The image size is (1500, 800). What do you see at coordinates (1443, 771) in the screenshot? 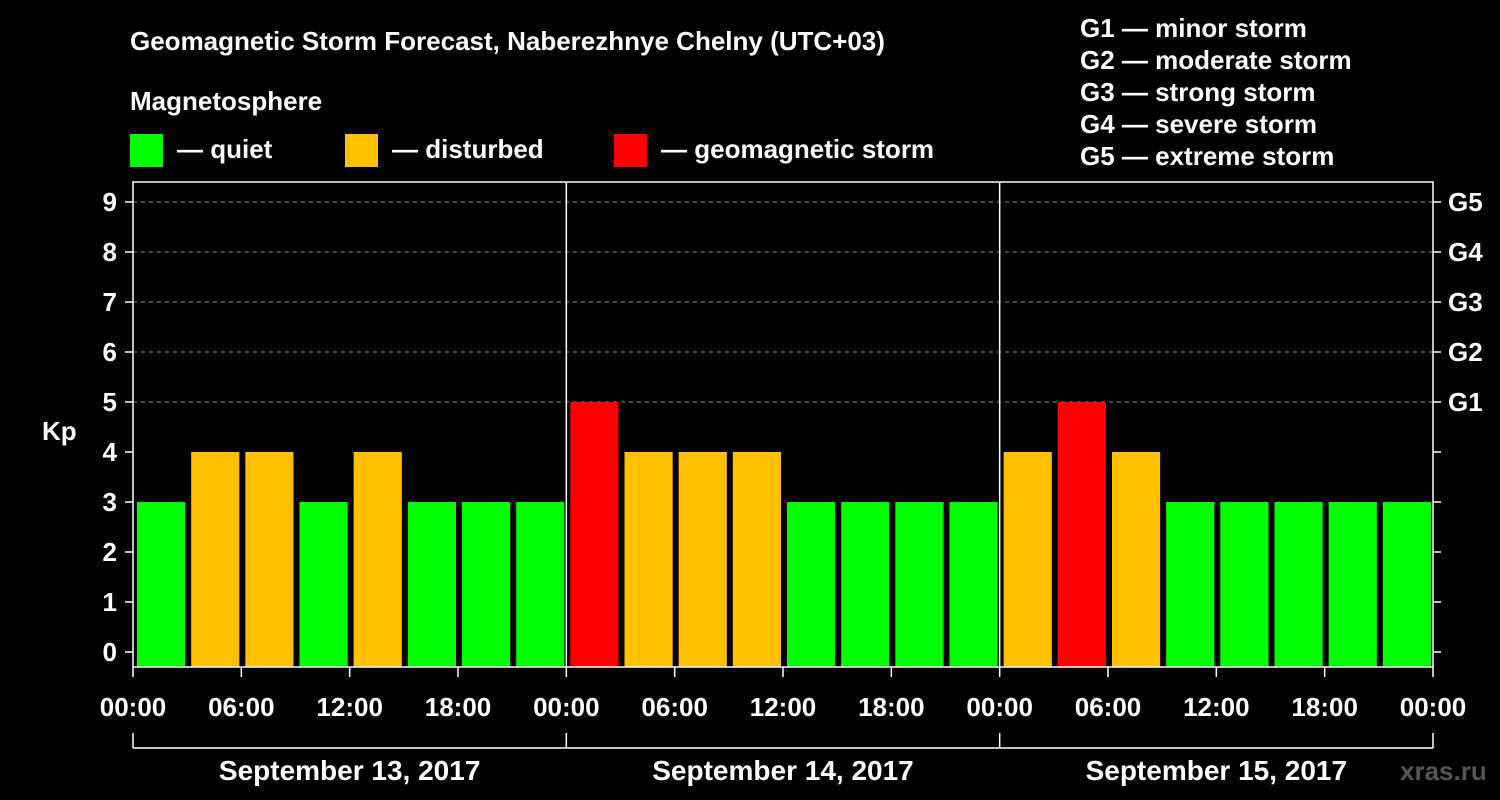
I see `watermark: xras.ru` at bounding box center [1443, 771].